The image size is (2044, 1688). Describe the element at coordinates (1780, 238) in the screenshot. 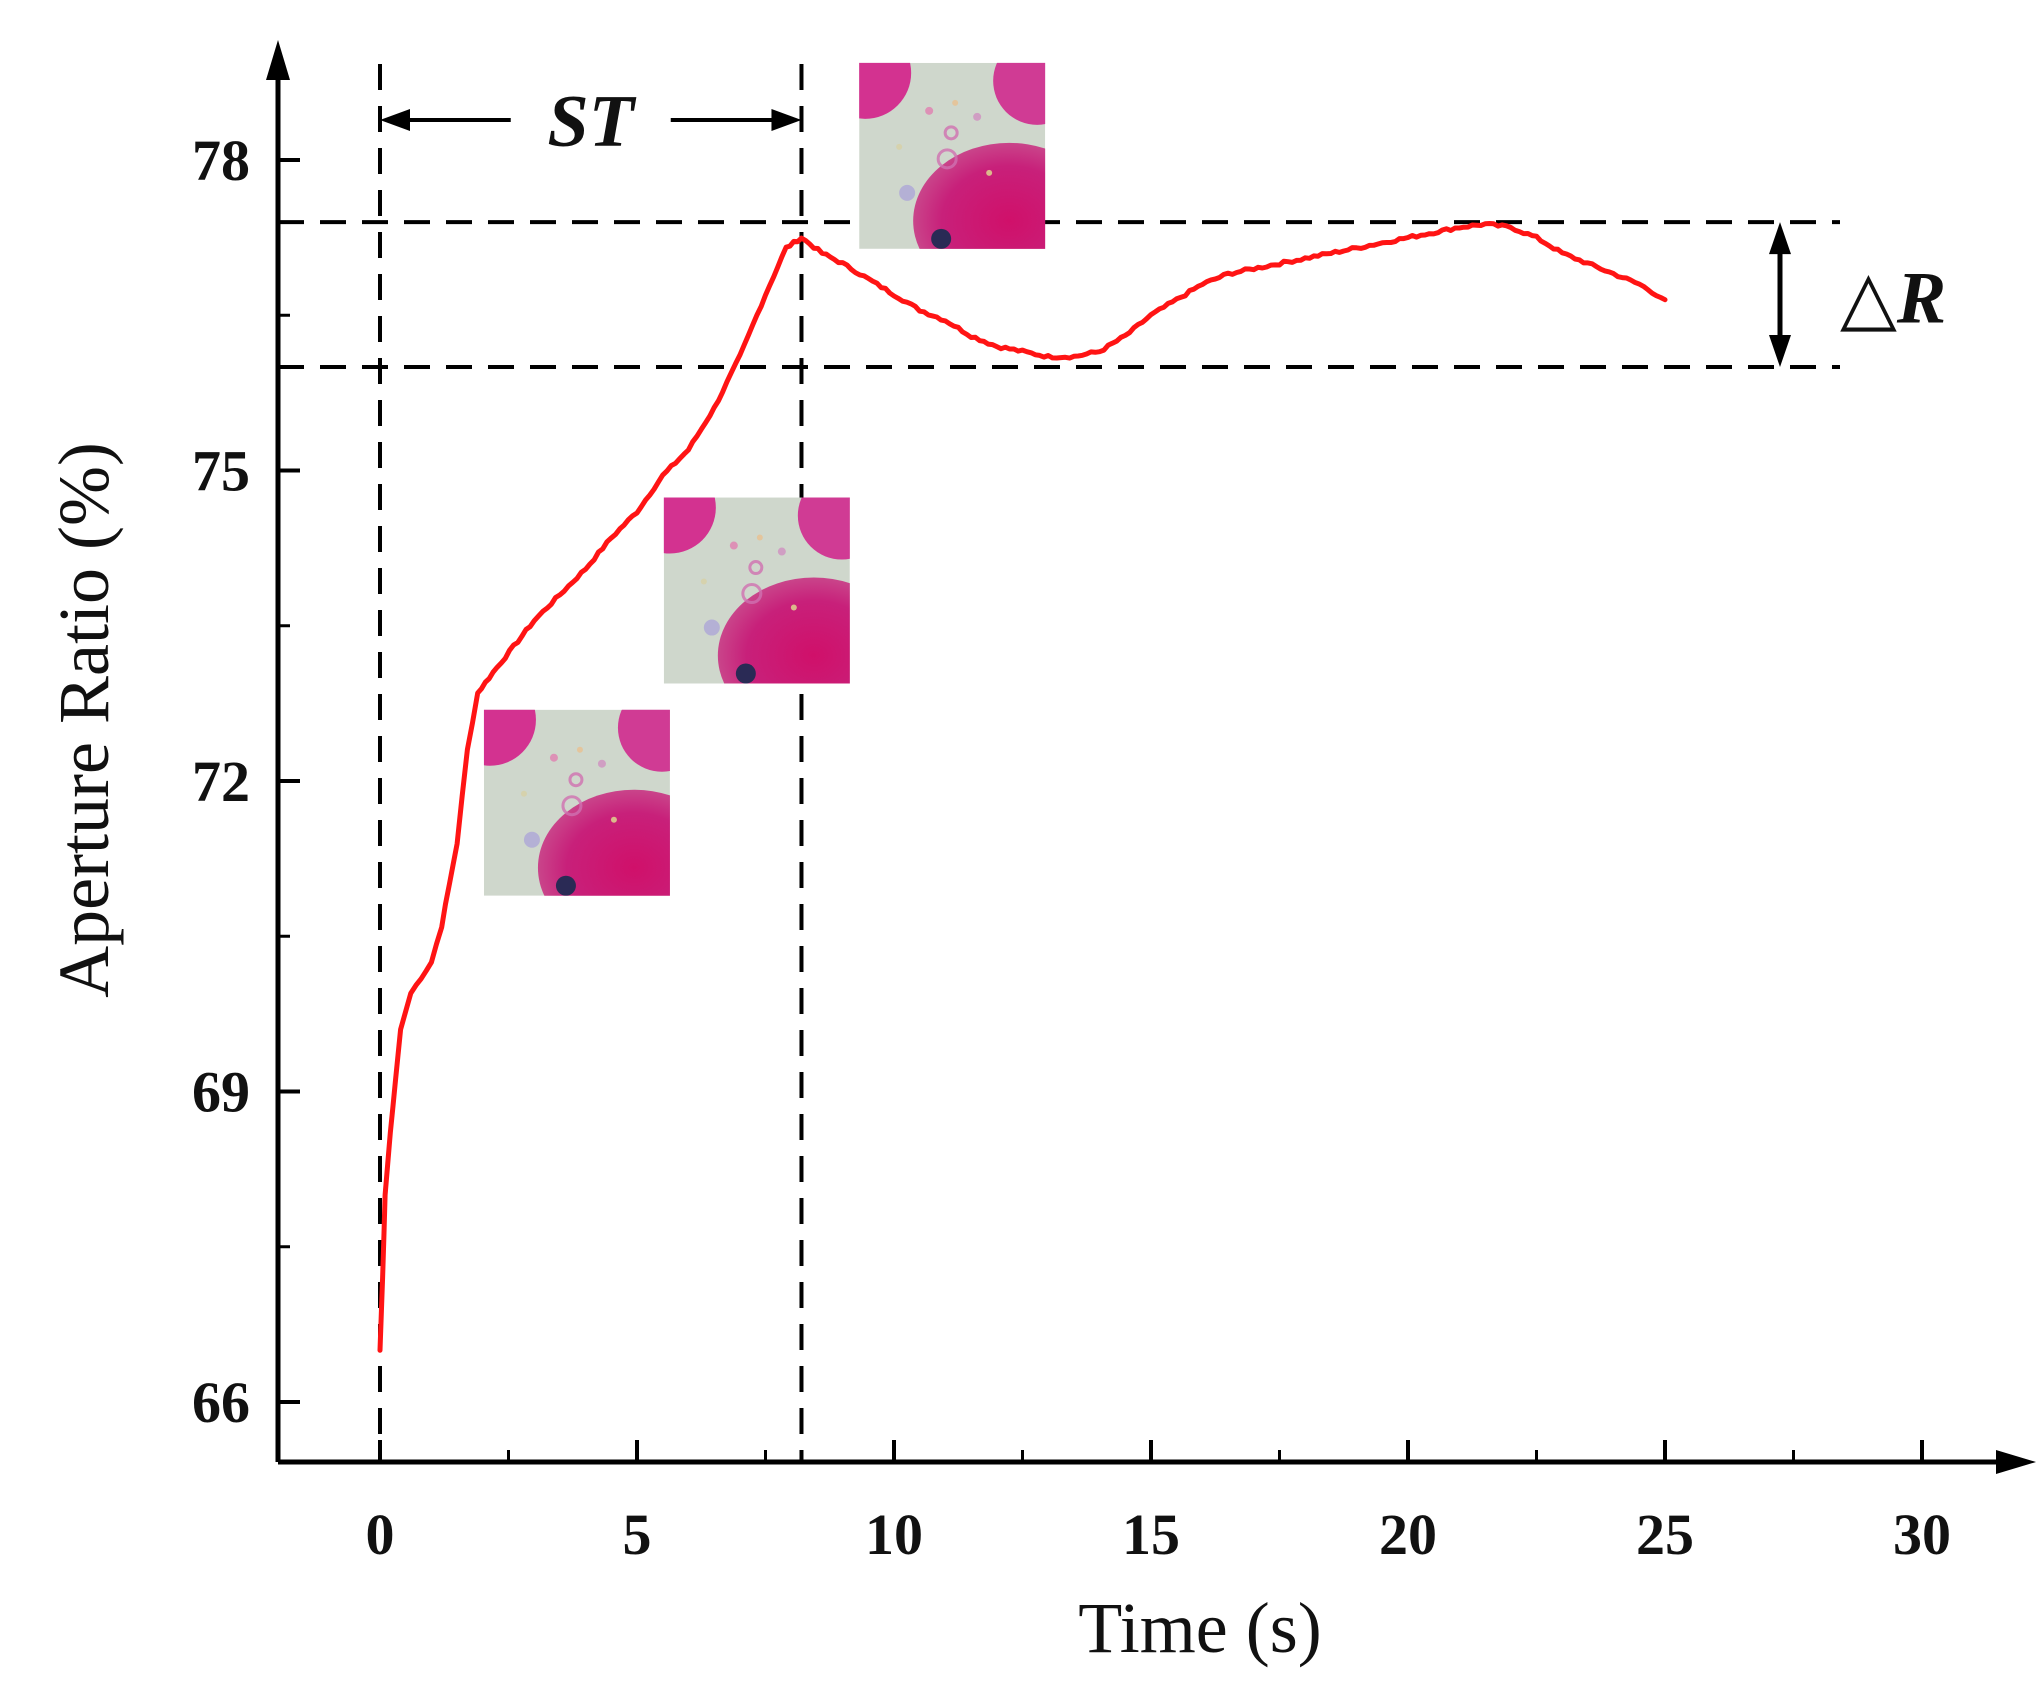

I see `delta-r-arrow-top-head` at that location.